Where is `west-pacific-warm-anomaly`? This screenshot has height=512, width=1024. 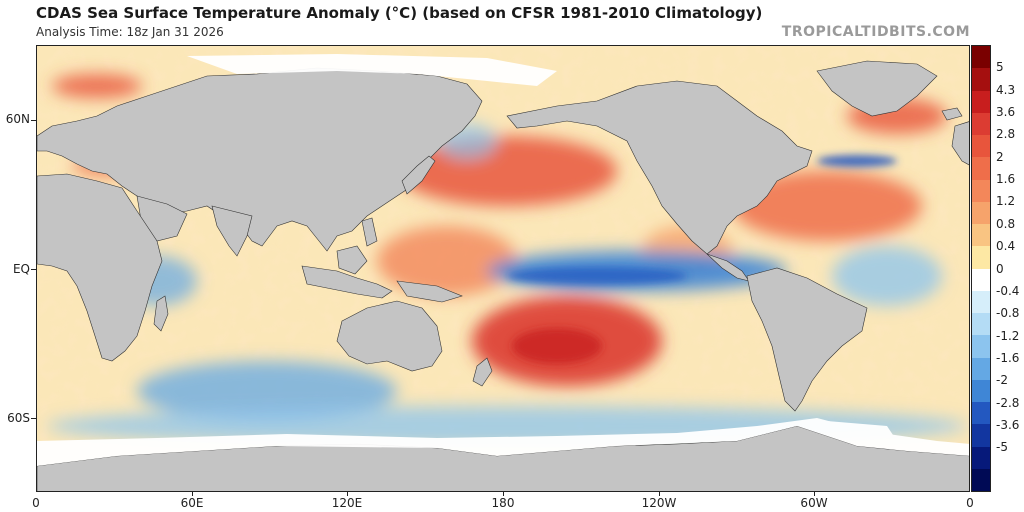 west-pacific-warm-anomaly is located at coordinates (447, 261).